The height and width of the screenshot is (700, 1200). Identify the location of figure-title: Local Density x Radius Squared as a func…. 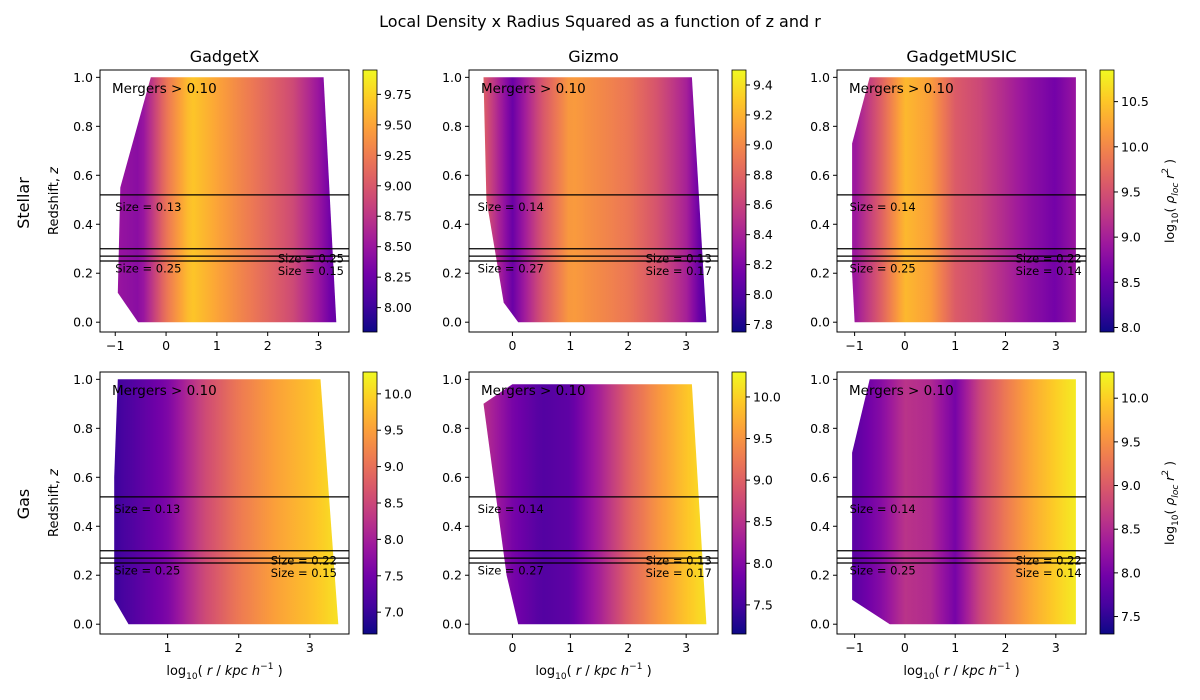
(600, 21).